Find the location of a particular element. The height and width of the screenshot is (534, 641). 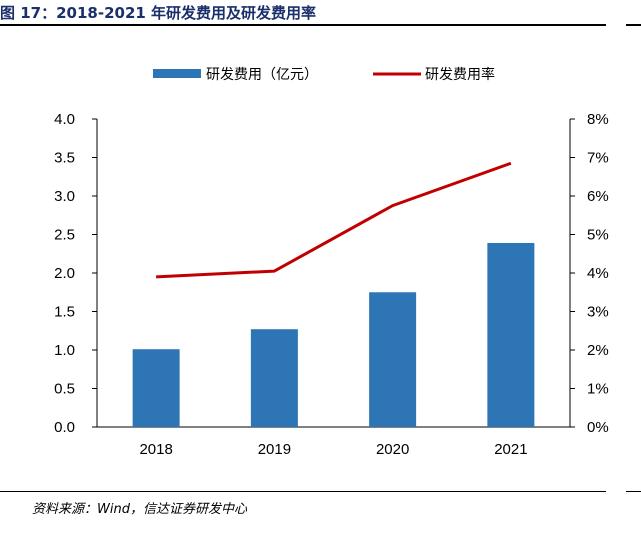

left-tick-label: 2.5 is located at coordinates (64, 235).